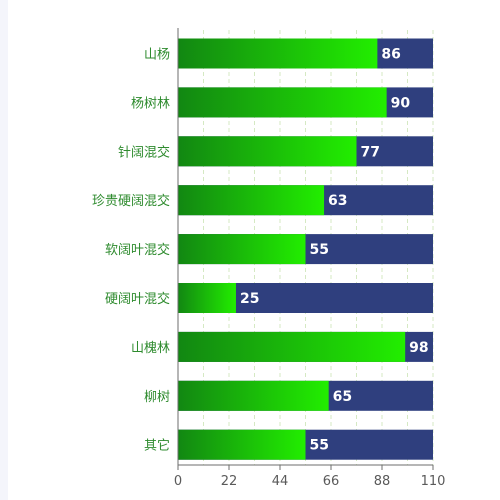  Describe the element at coordinates (390, 55) in the screenshot. I see `value-label-0: 86` at that location.